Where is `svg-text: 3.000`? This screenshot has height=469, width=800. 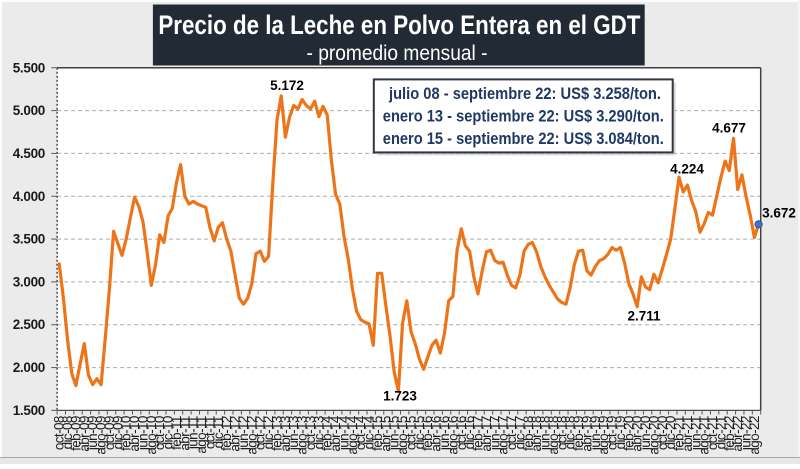 svg-text: 3.000 is located at coordinates (29, 281).